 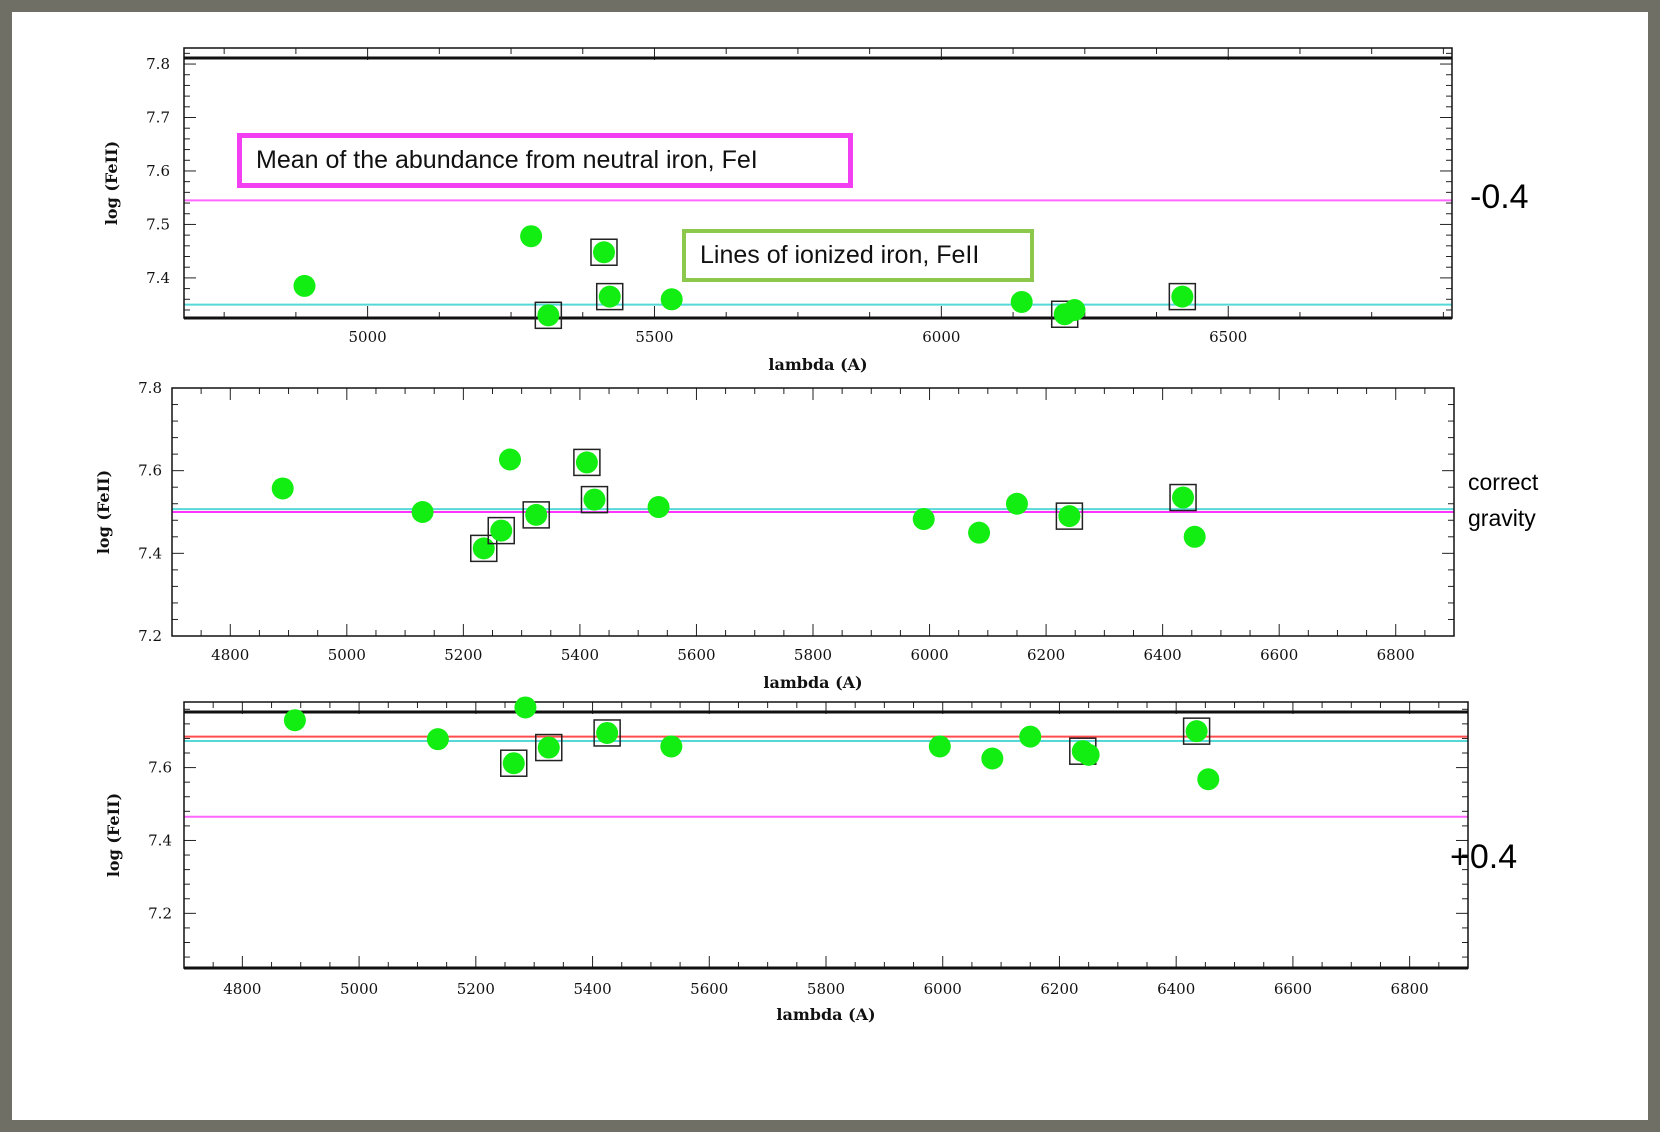 What do you see at coordinates (158, 224) in the screenshot?
I see `y-tick-label: 7.5` at bounding box center [158, 224].